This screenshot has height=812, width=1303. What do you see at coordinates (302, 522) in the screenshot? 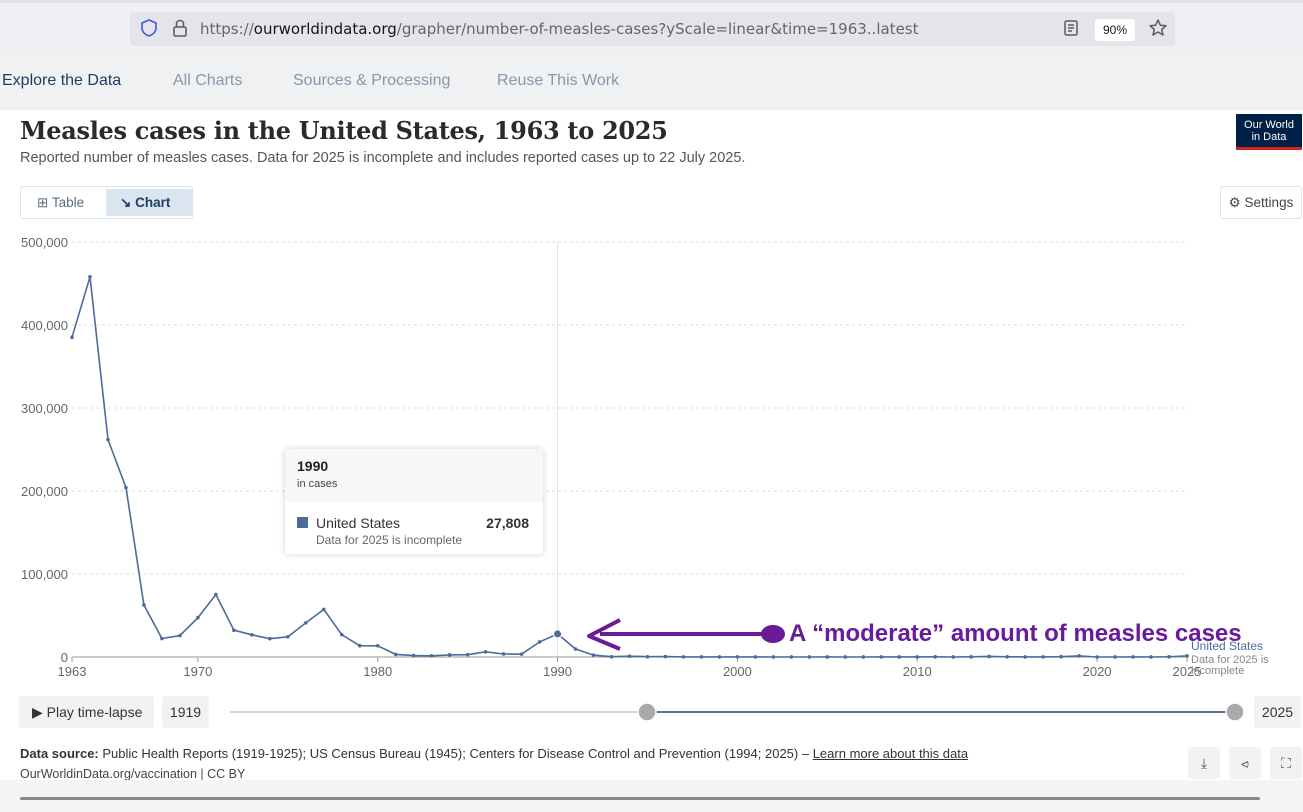
I see `tooltip-swatch` at bounding box center [302, 522].